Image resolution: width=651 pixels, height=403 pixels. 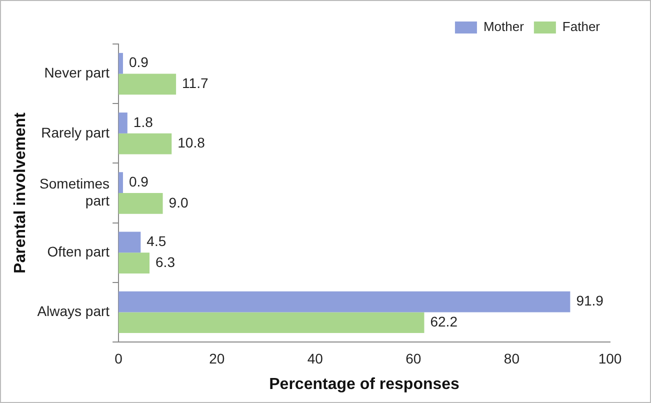 I want to click on y-tick-label: Rarely part, so click(x=75, y=132).